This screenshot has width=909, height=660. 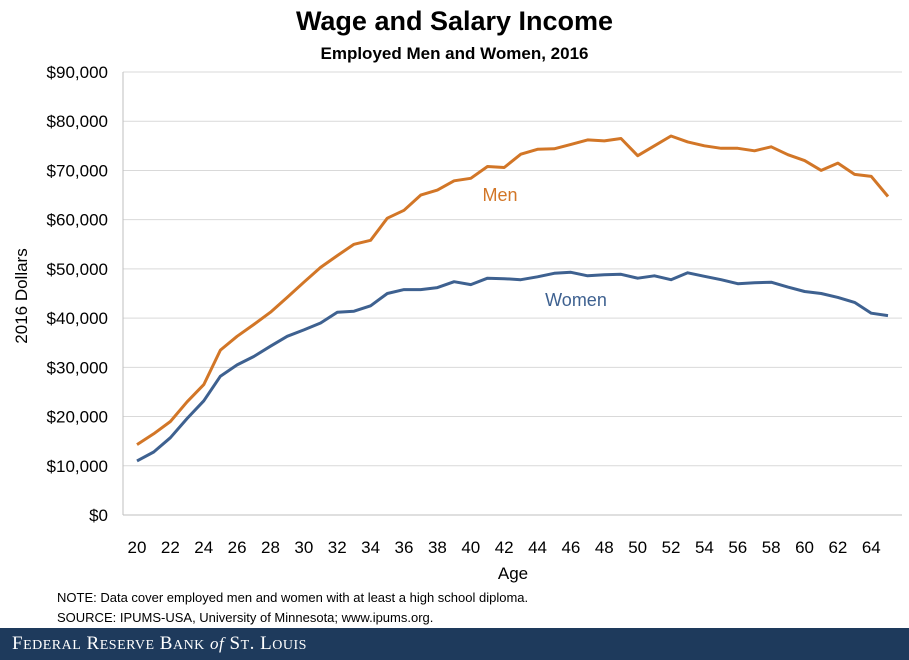 I want to click on x-tick-label: 30, so click(x=303, y=547).